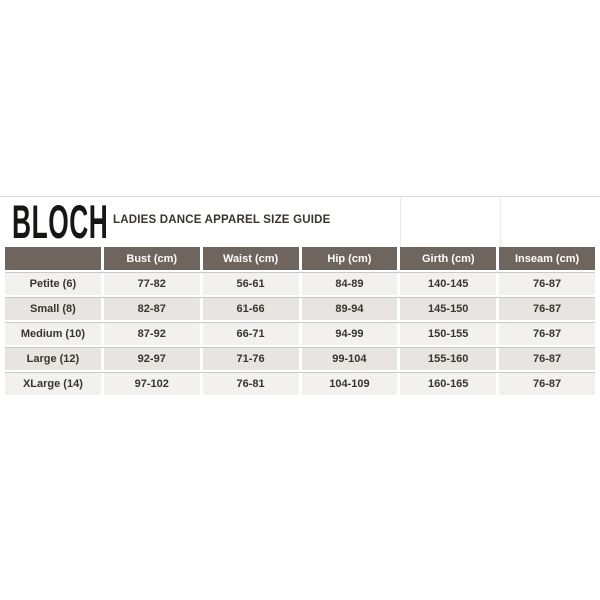 This screenshot has height=600, width=600. What do you see at coordinates (349, 258) in the screenshot?
I see `column-header: Hip (cm)` at bounding box center [349, 258].